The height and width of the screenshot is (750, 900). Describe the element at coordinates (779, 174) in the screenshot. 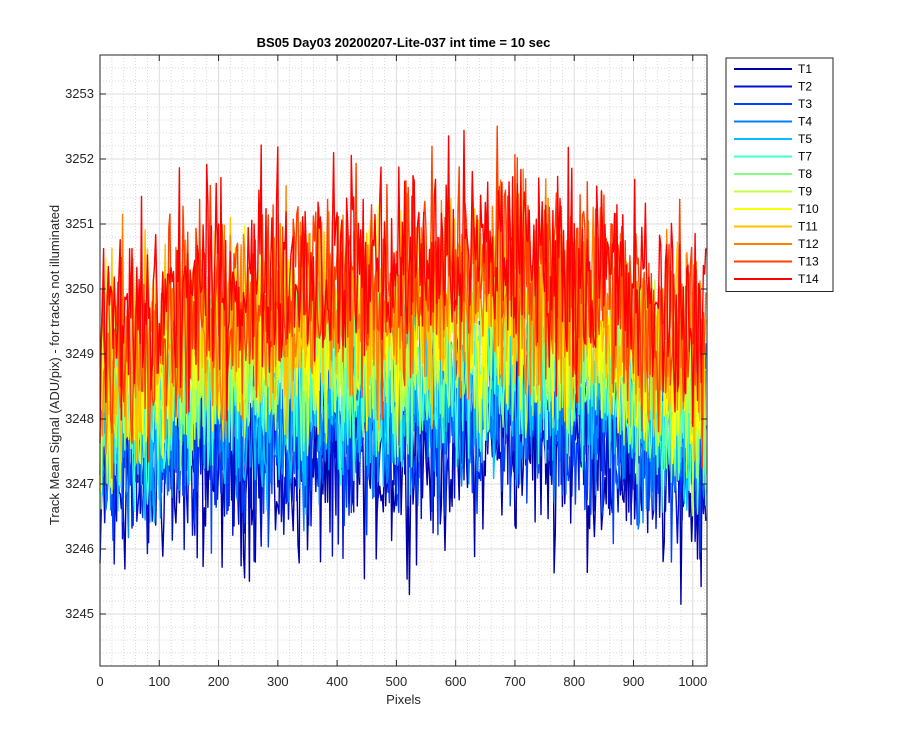

I see `legend: T1 T2 T3 T4 T5 T7 T8 T9 T10 T11 T12 T13 T14` at that location.